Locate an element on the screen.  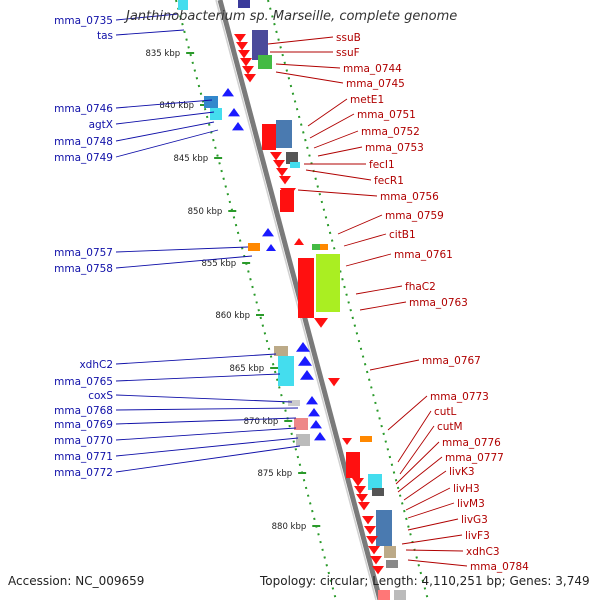
gene-label-left: mma_0768 is located at coordinates (83, 411).